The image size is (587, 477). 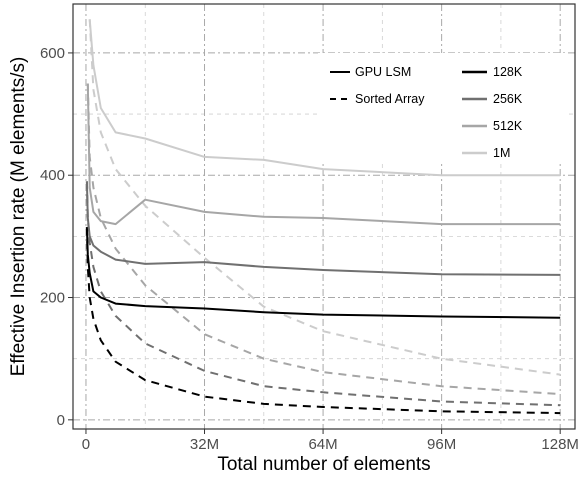 I want to click on x-tick-label: 0, so click(x=86, y=444).